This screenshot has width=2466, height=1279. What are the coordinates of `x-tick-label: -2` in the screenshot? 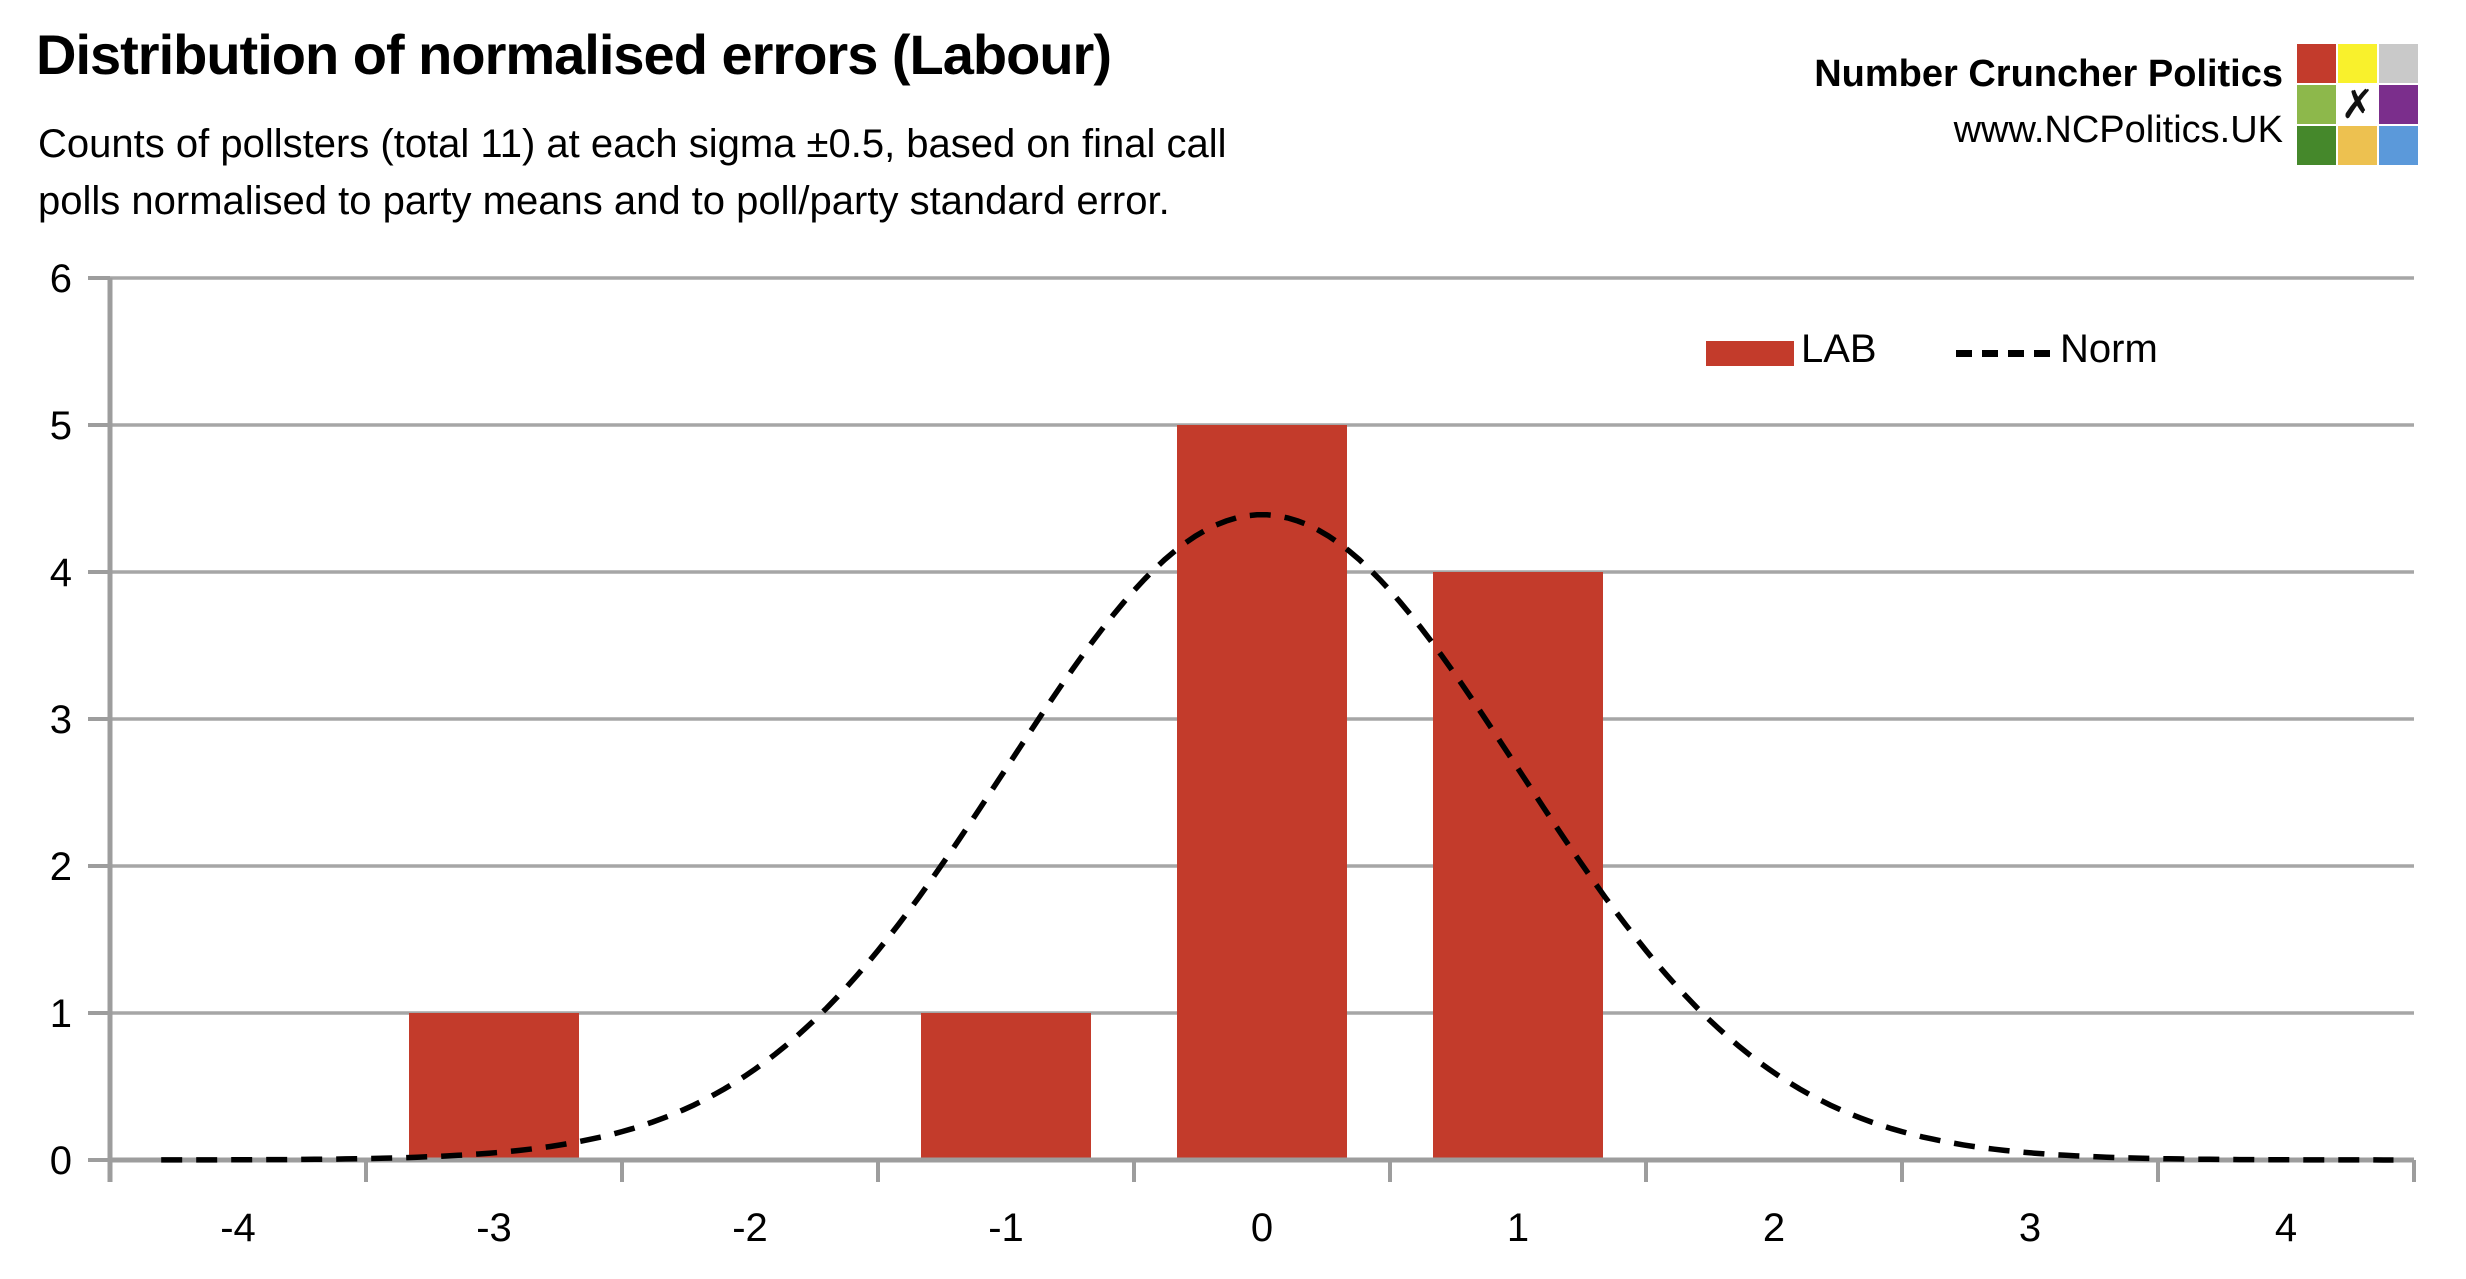 It's located at (750, 1228).